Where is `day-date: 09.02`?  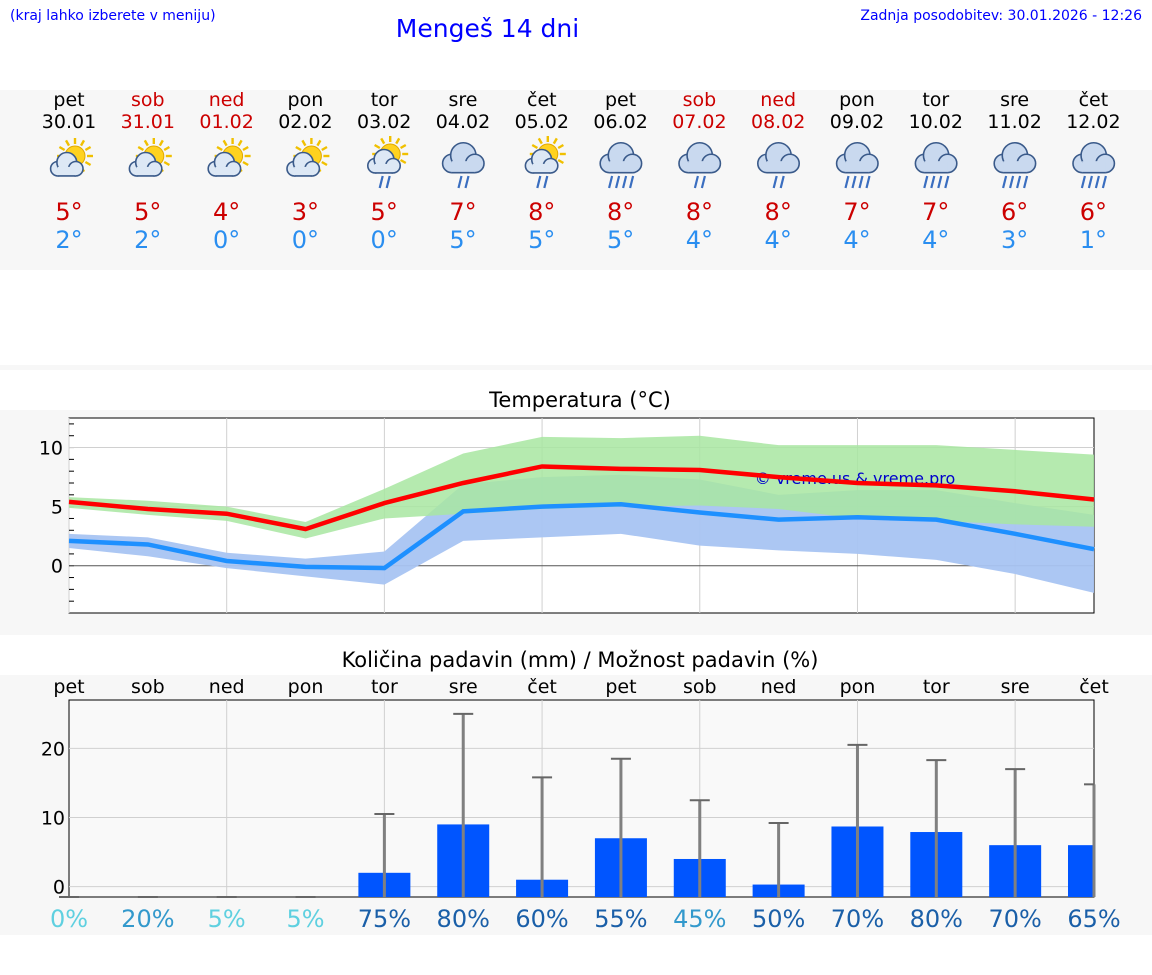
day-date: 09.02 is located at coordinates (857, 122).